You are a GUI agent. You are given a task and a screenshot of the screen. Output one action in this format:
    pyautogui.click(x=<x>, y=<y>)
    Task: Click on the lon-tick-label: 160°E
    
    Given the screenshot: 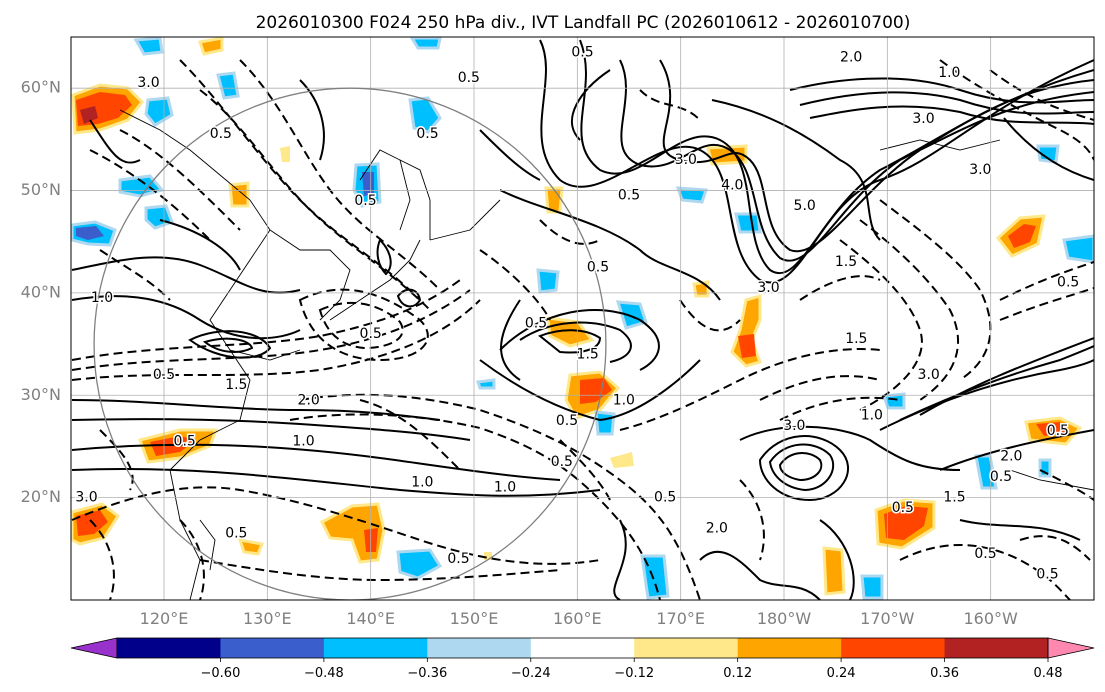 What is the action you would take?
    pyautogui.click(x=577, y=618)
    